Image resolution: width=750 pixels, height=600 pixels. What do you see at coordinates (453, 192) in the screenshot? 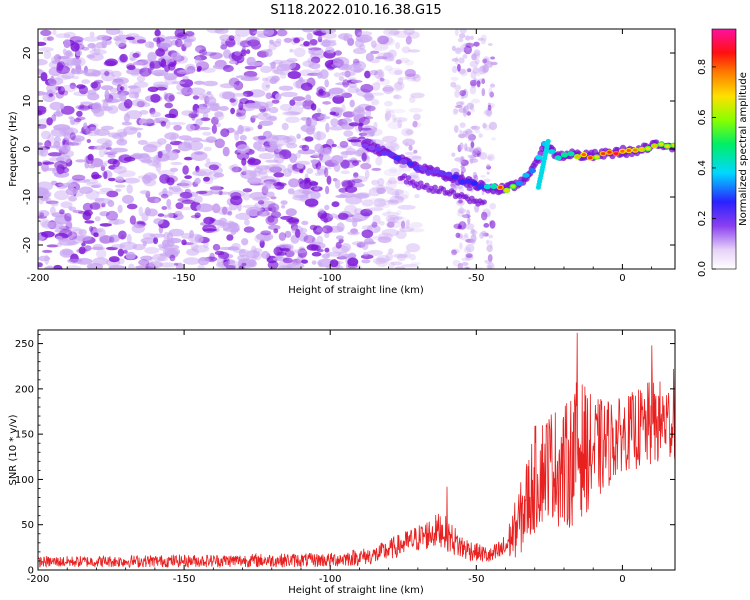
I see `signal-band` at bounding box center [453, 192].